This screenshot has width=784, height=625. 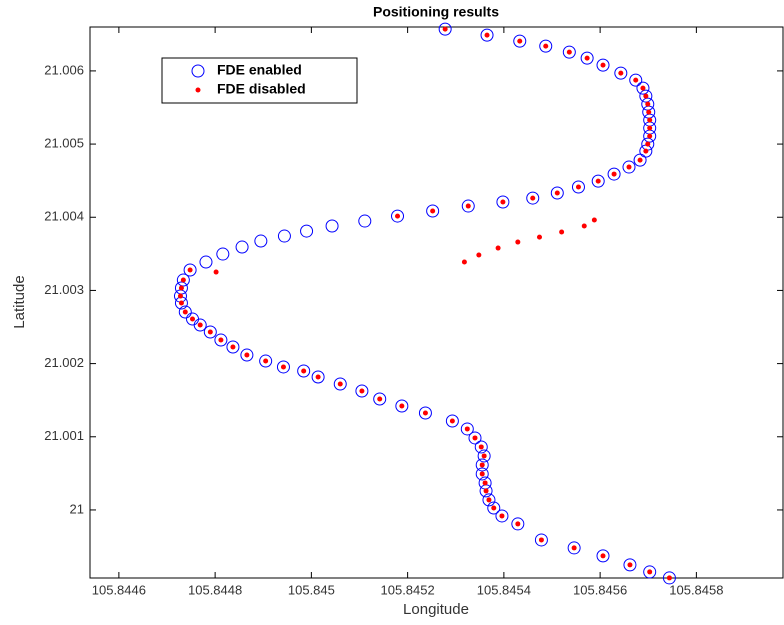 What do you see at coordinates (696, 589) in the screenshot?
I see `x-tick-label: 105.8458` at bounding box center [696, 589].